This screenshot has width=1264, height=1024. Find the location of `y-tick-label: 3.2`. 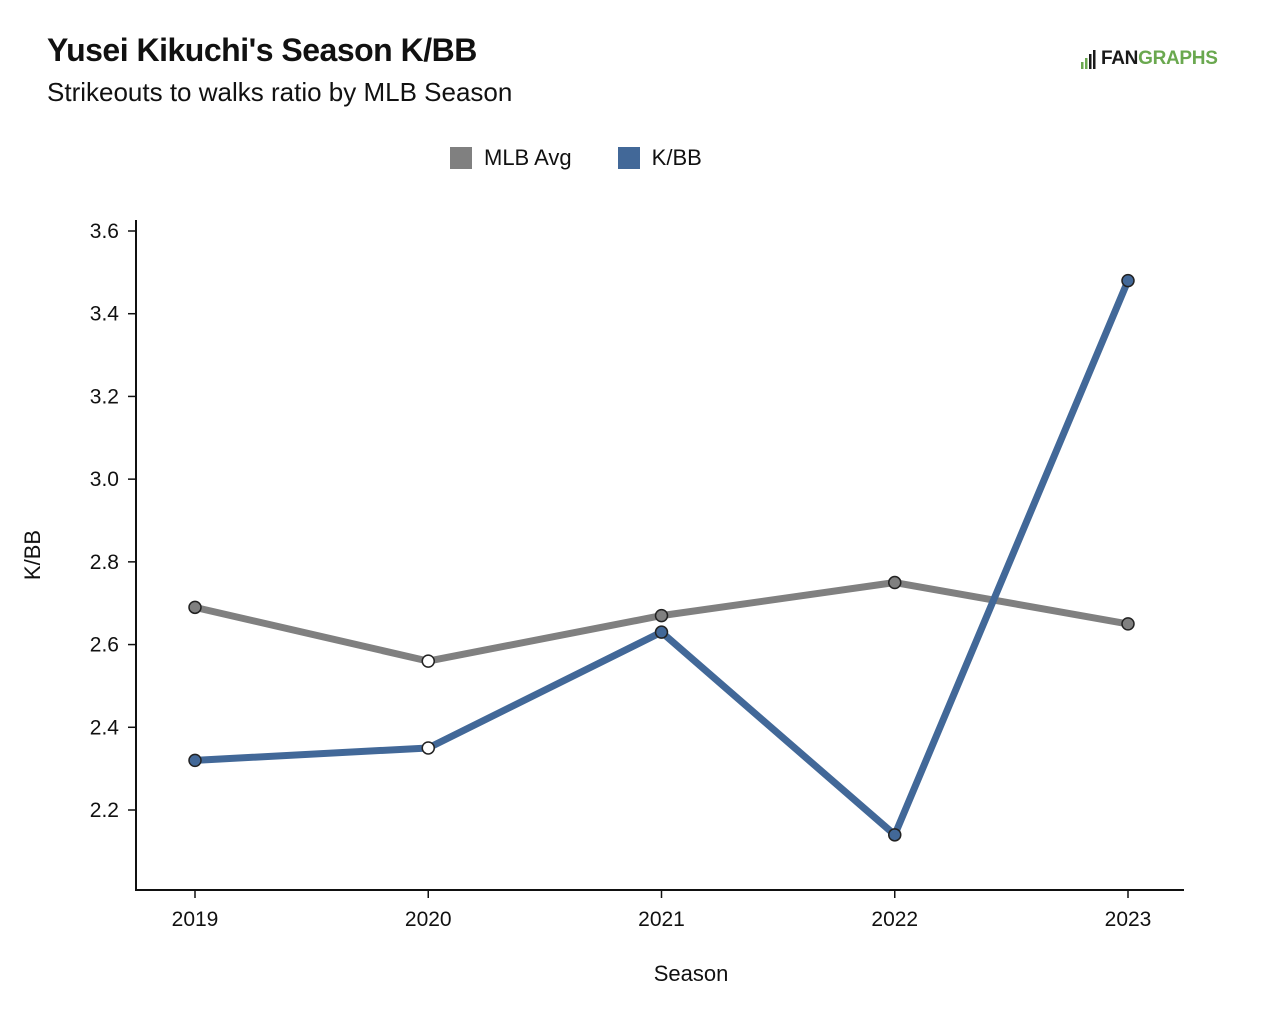

y-tick-label: 3.2 is located at coordinates (104, 396).